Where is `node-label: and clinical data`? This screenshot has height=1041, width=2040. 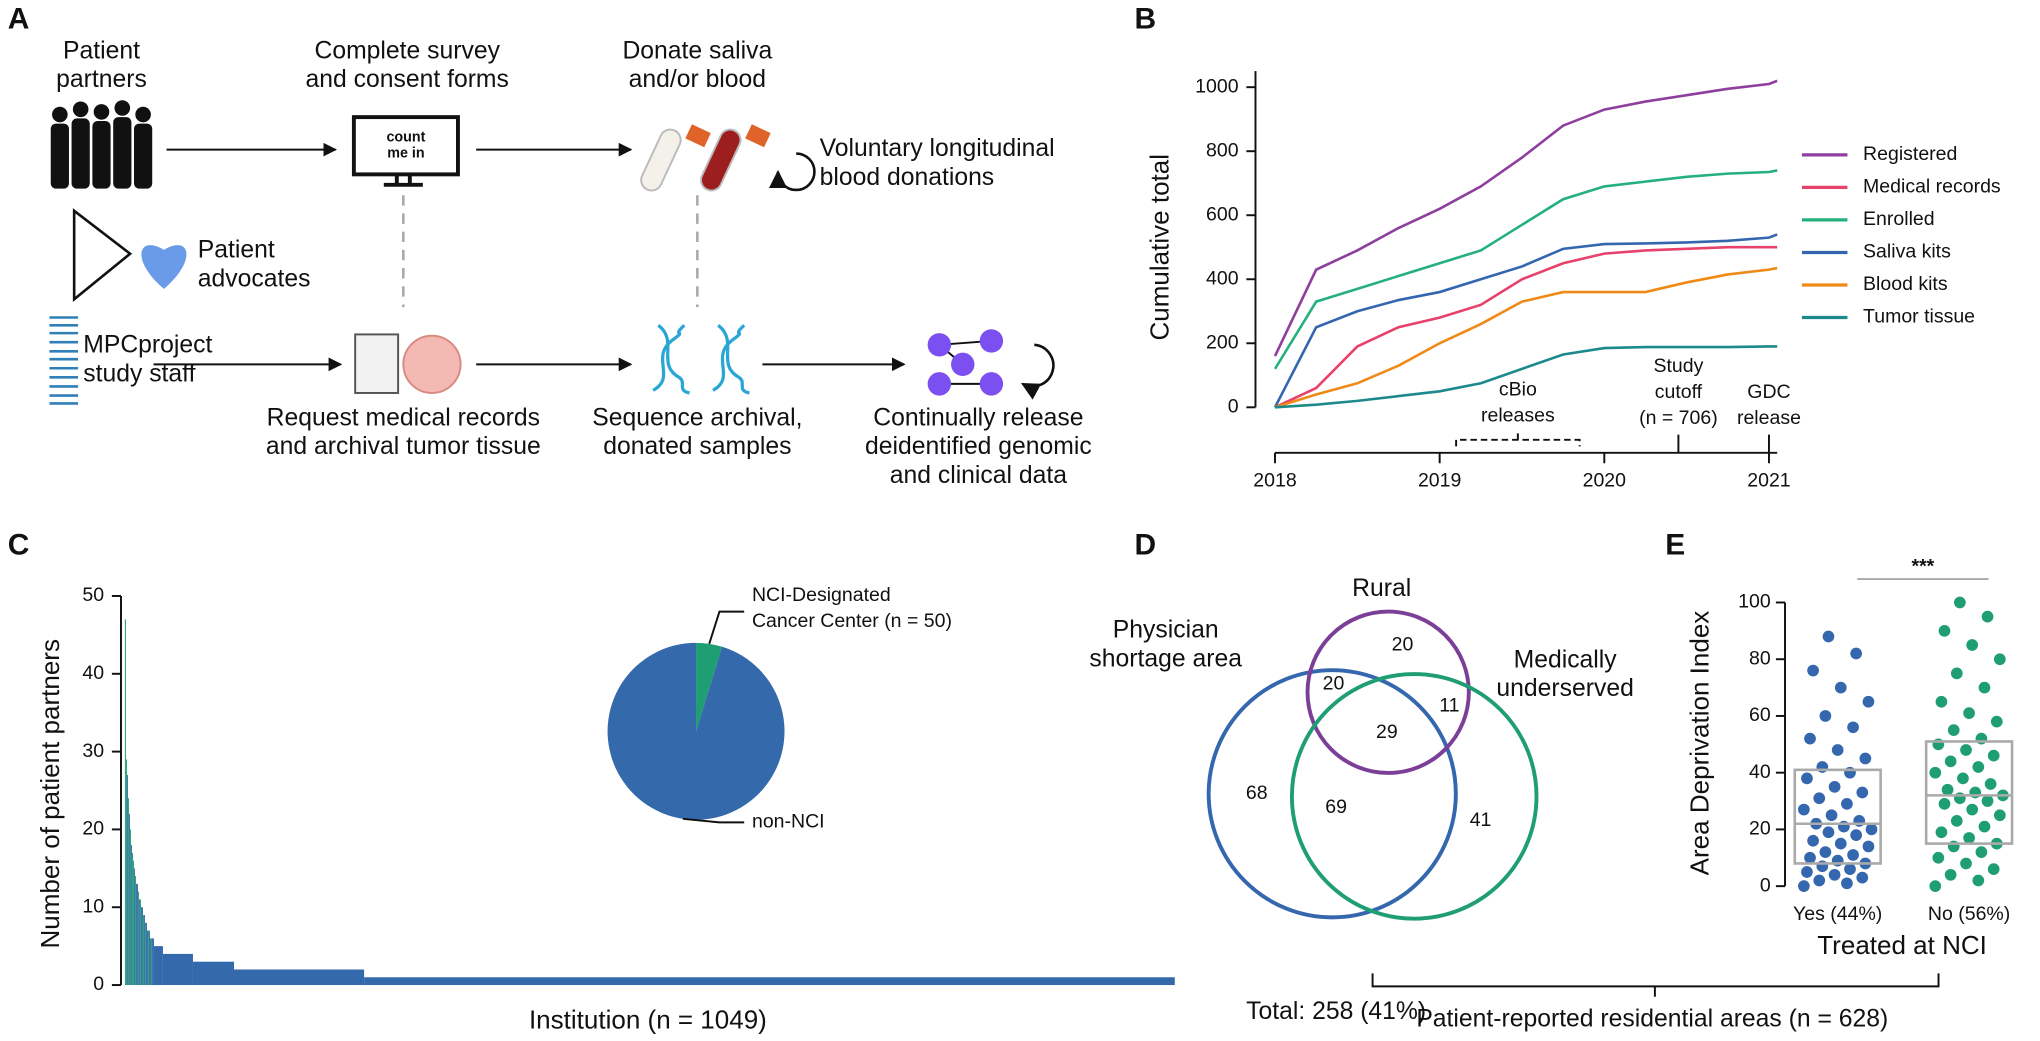
node-label: and clinical data is located at coordinates (979, 475).